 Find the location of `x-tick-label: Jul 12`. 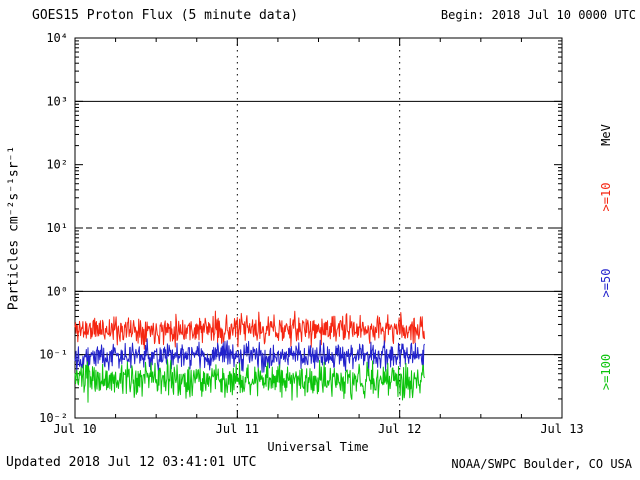

x-tick-label: Jul 12 is located at coordinates (399, 429).